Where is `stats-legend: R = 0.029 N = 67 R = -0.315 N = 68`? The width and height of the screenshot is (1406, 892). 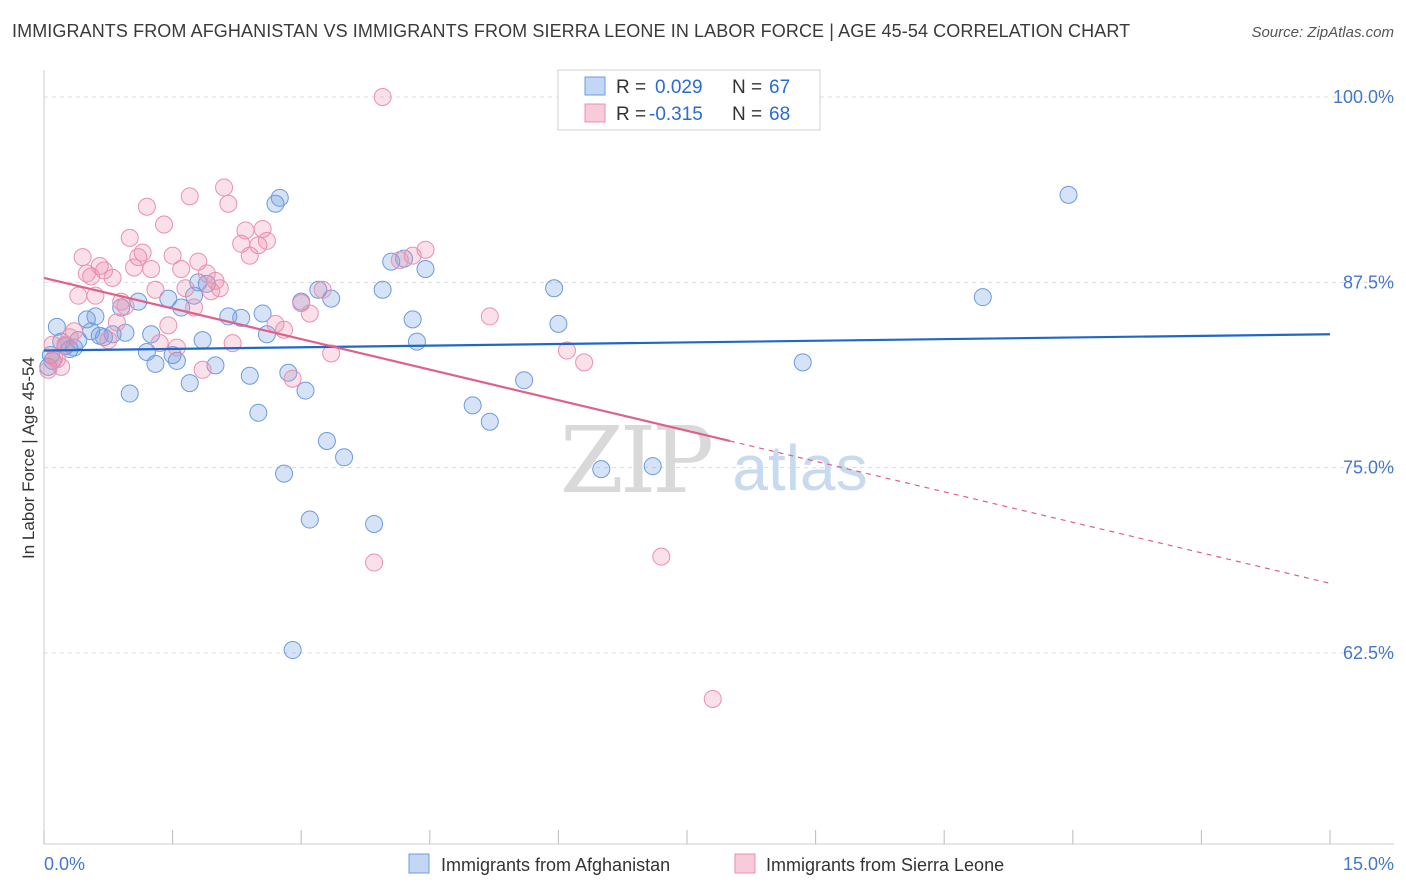
stats-legend: R = 0.029 N = 67 R = -0.315 N = 68 is located at coordinates (689, 100).